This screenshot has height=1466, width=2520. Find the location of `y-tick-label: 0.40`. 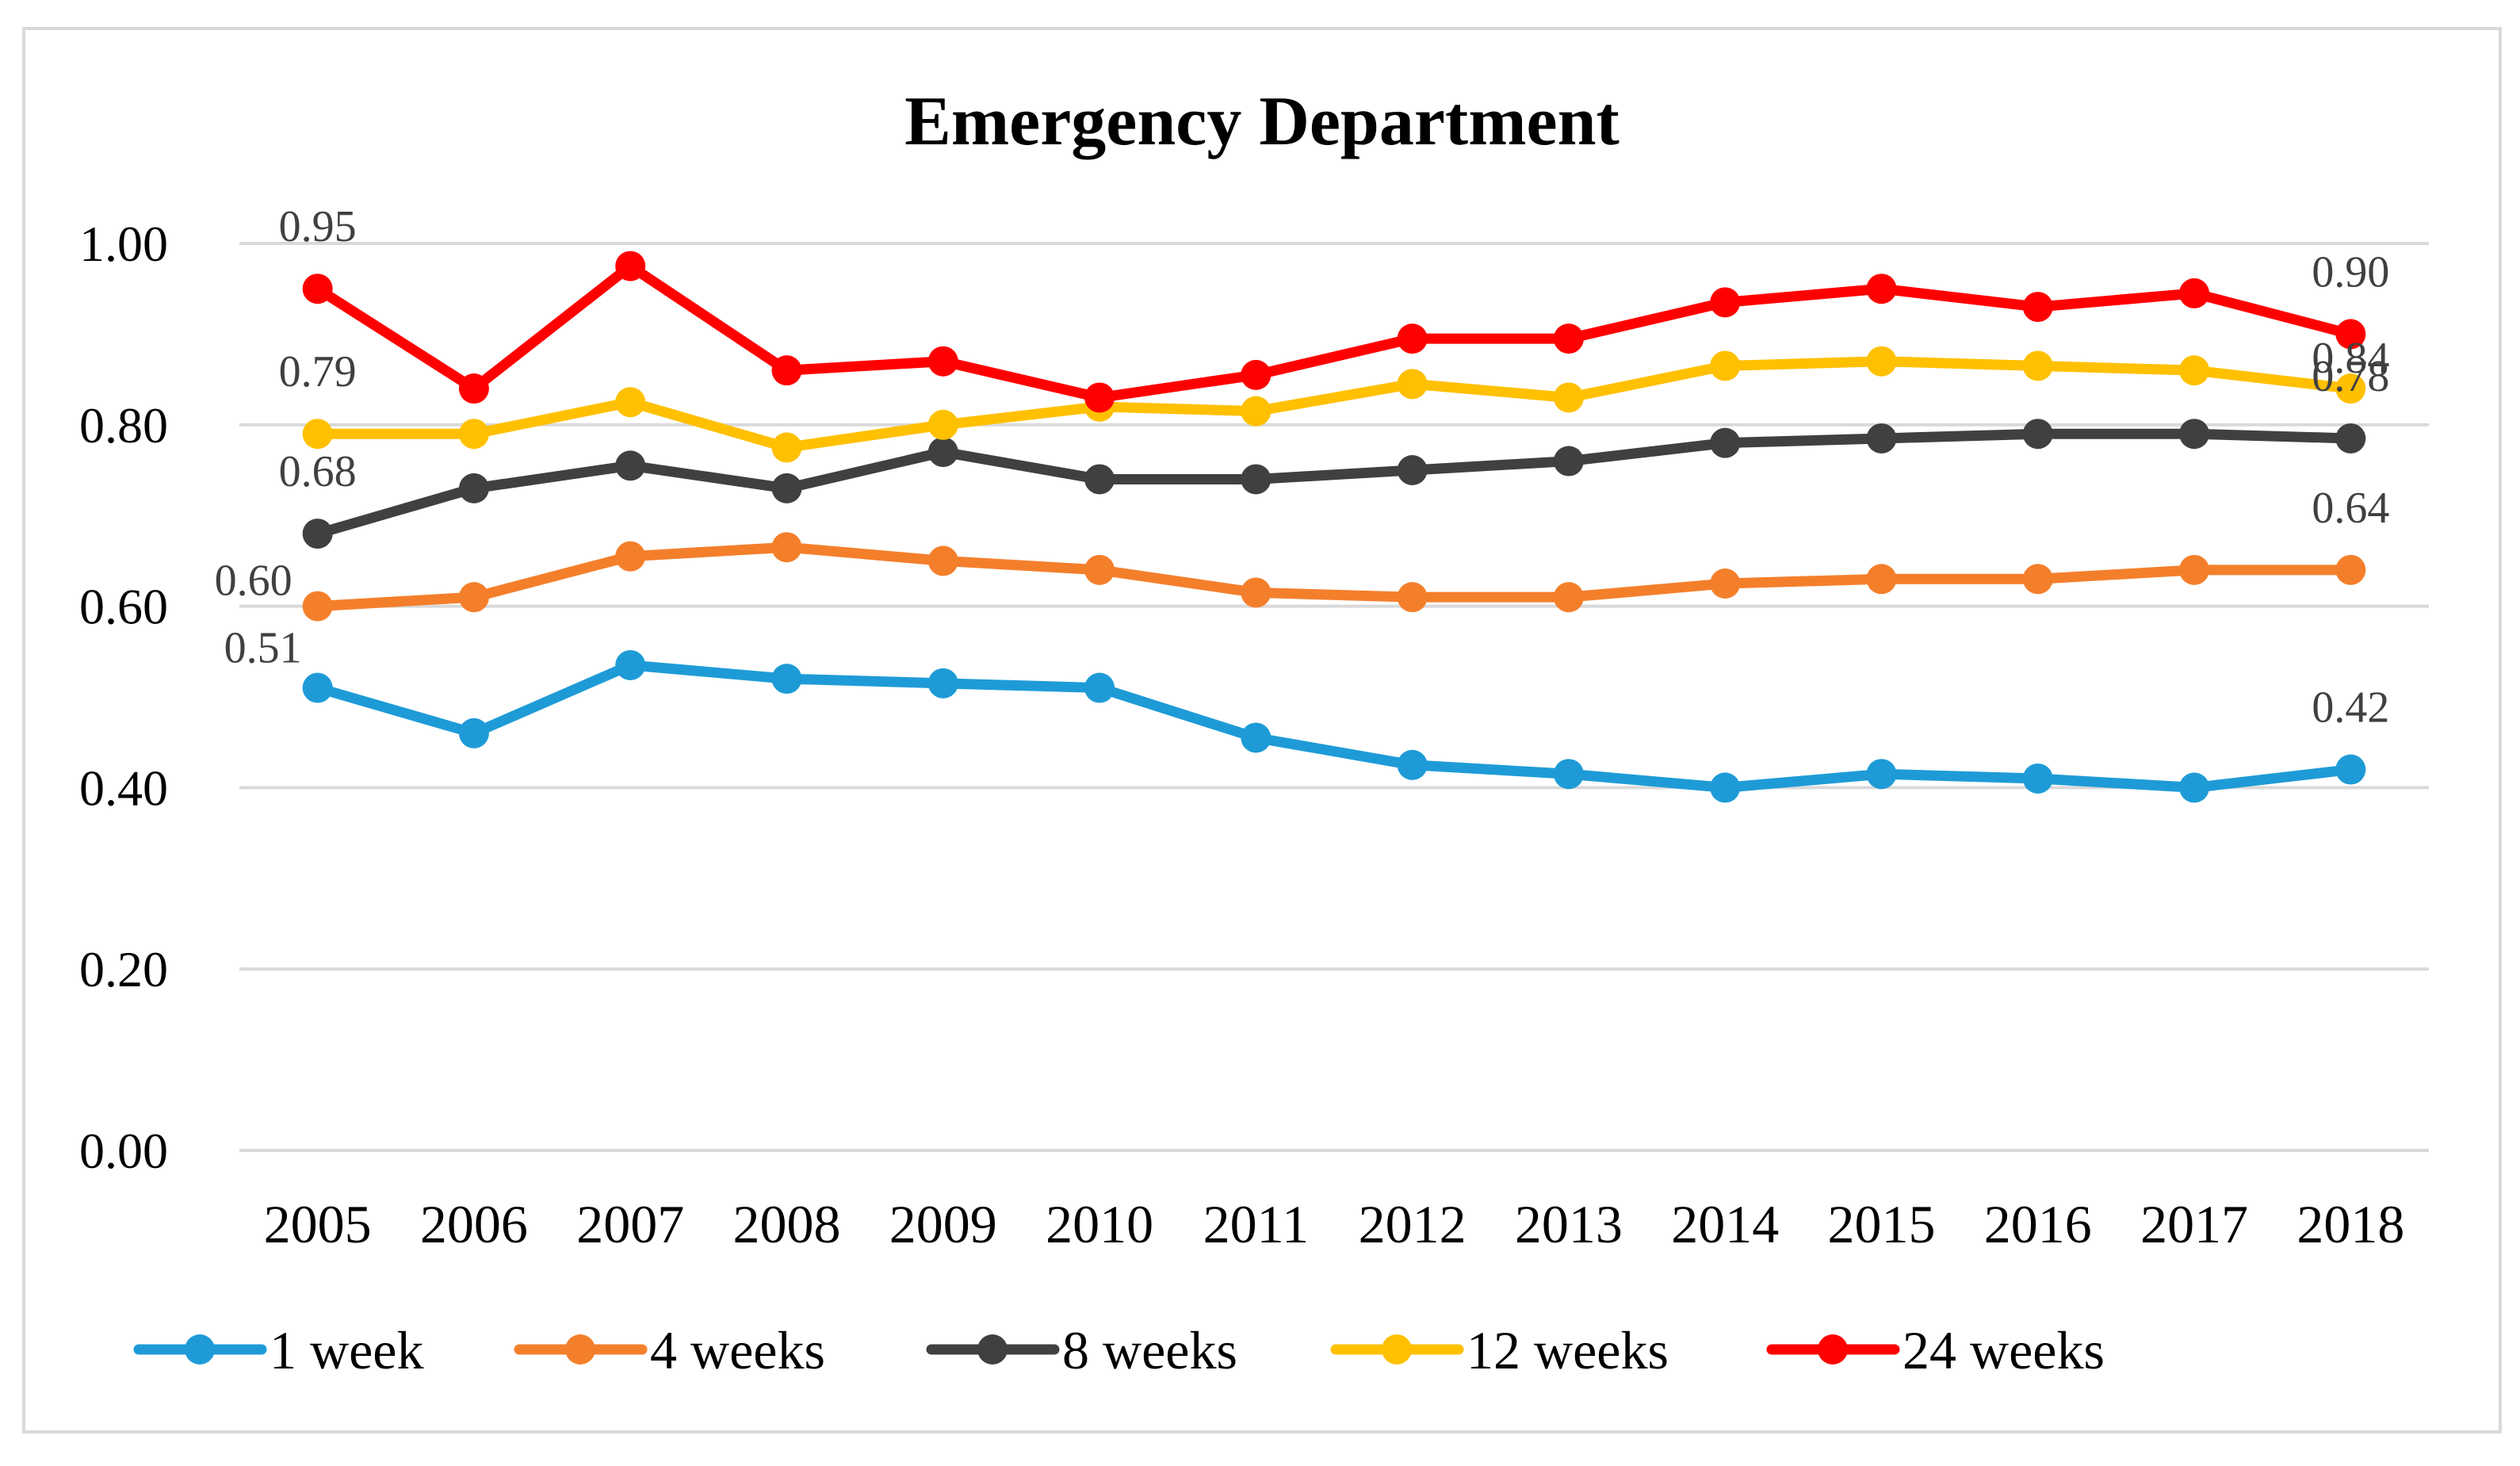

y-tick-label: 0.40 is located at coordinates (123, 788).